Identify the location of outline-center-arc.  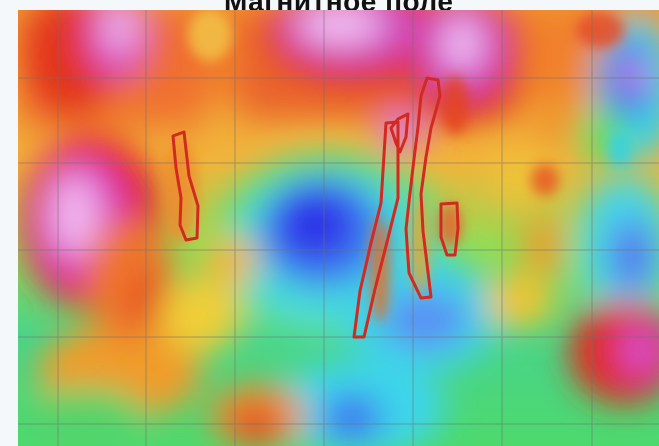
(399, 133).